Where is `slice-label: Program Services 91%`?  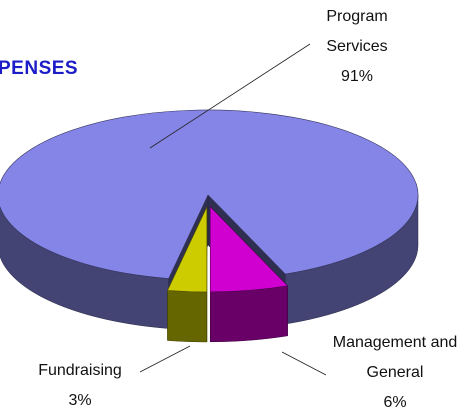 slice-label: Program Services 91% is located at coordinates (357, 47).